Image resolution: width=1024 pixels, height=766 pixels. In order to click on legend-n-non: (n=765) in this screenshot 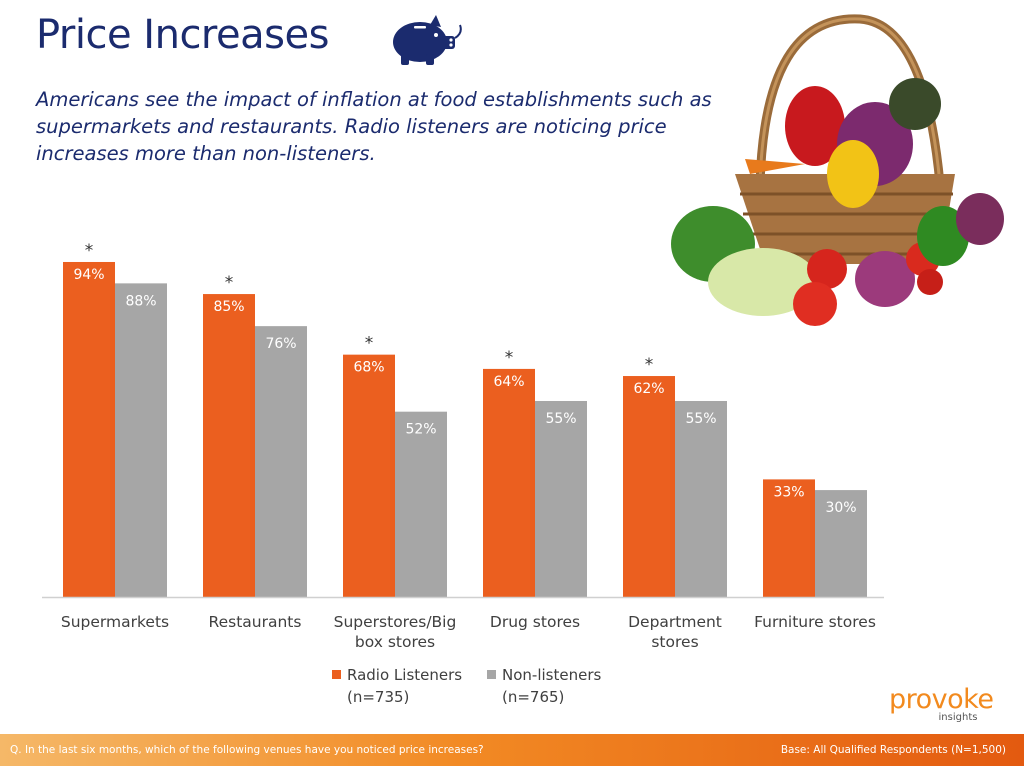, I will do `click(533, 697)`.